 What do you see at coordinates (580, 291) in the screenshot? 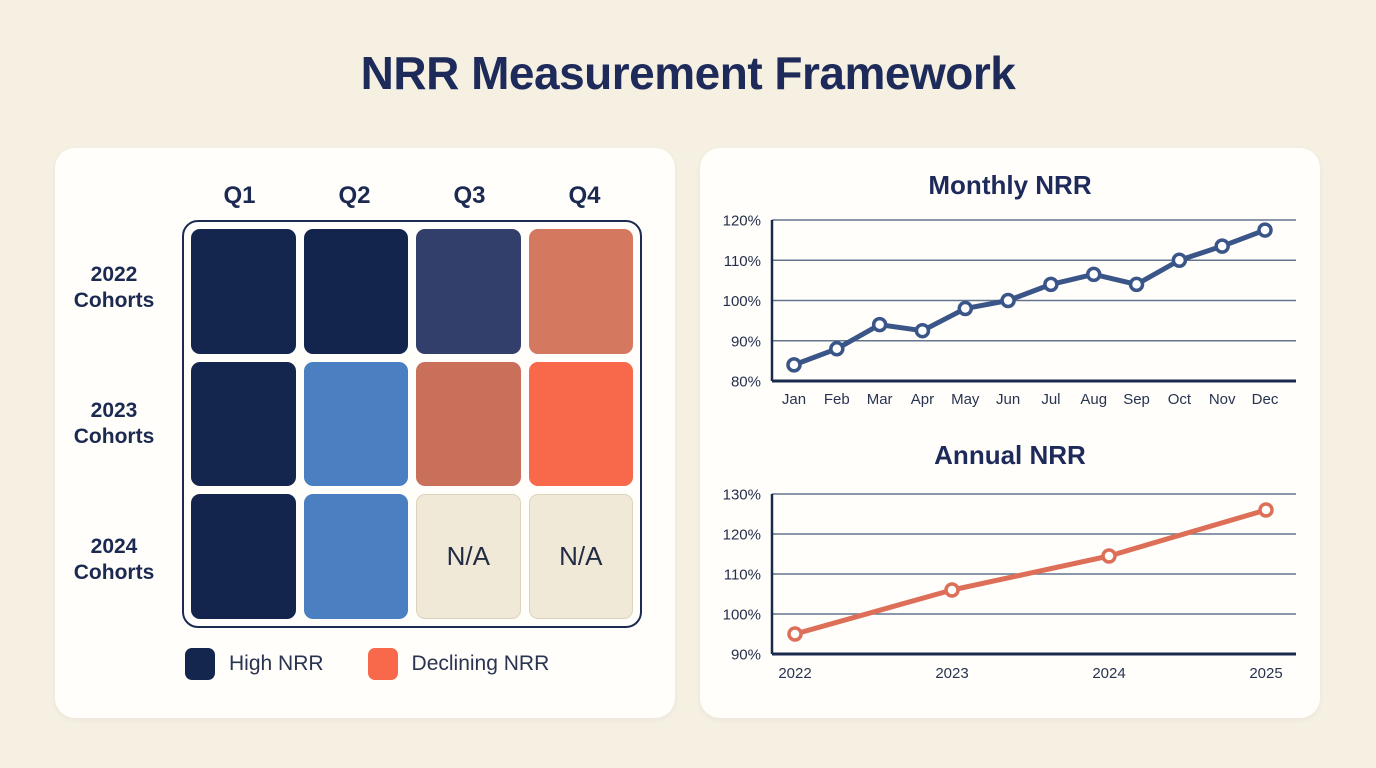
I see `cohort-cell-2022-q4` at bounding box center [580, 291].